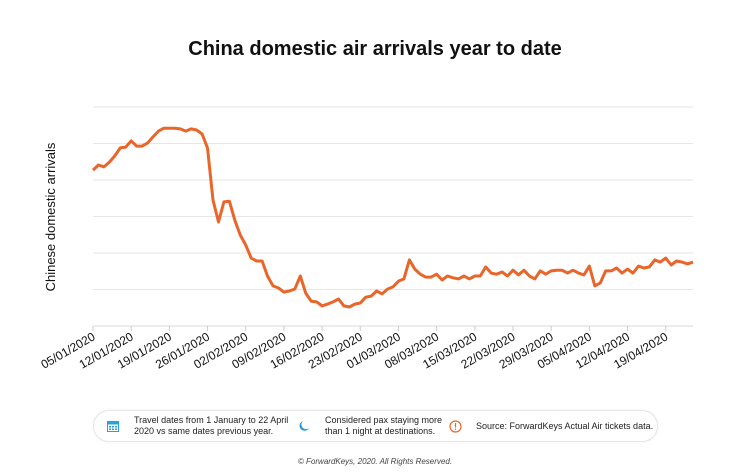  Describe the element at coordinates (384, 420) in the screenshot. I see `legend-text: Considered pax staying more` at that location.